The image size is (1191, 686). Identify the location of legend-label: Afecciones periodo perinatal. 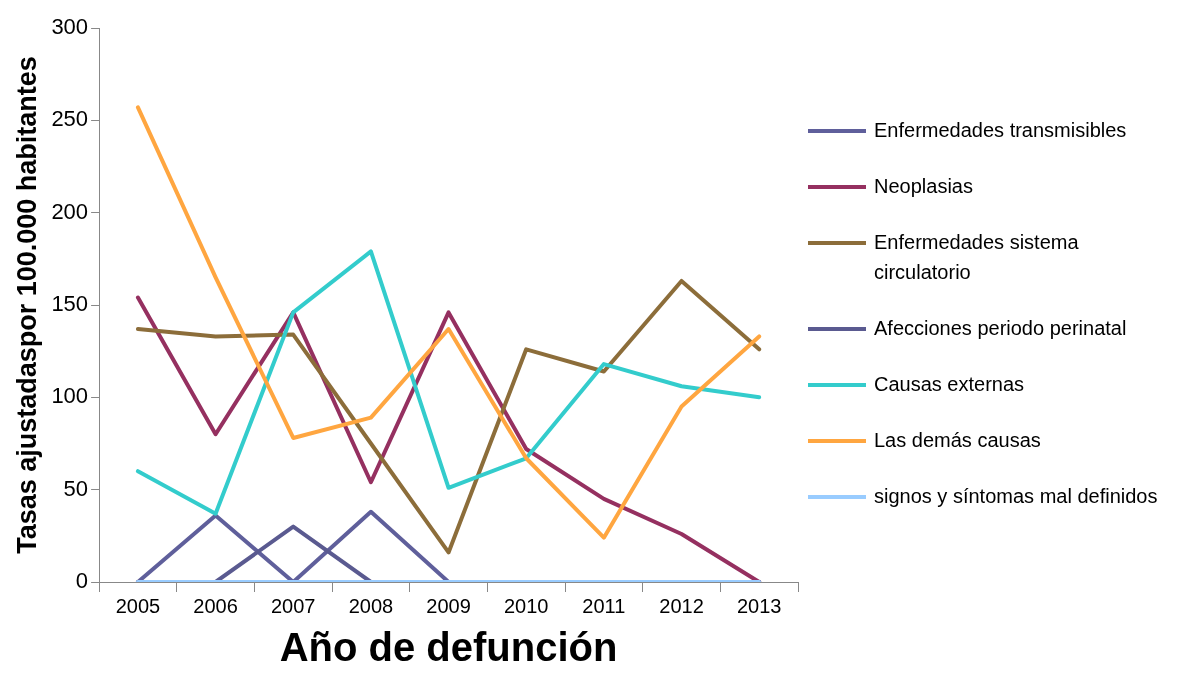
(1001, 328).